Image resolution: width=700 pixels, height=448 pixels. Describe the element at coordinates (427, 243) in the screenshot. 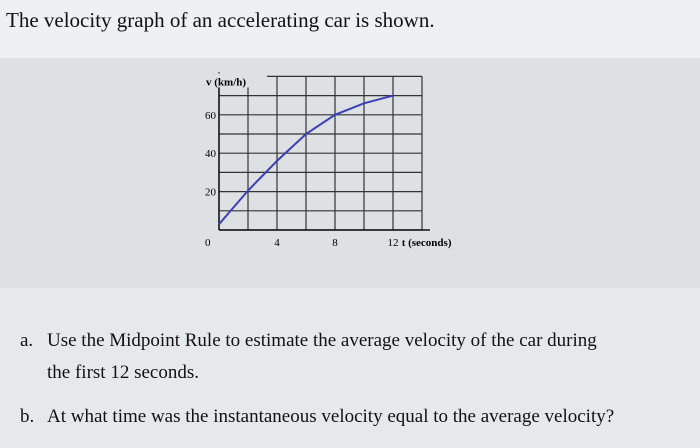

I see `x-axis-label: t (seconds)` at that location.